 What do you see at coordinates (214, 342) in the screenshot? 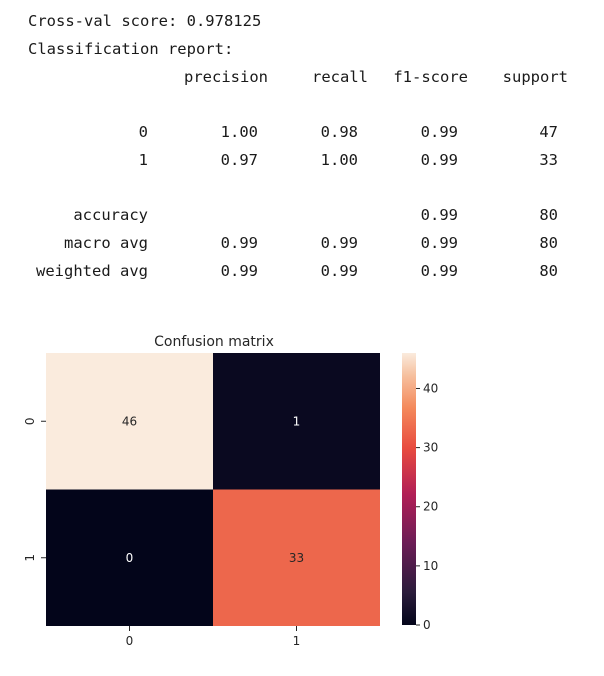
I see `chart-title: Confusion matrix` at bounding box center [214, 342].